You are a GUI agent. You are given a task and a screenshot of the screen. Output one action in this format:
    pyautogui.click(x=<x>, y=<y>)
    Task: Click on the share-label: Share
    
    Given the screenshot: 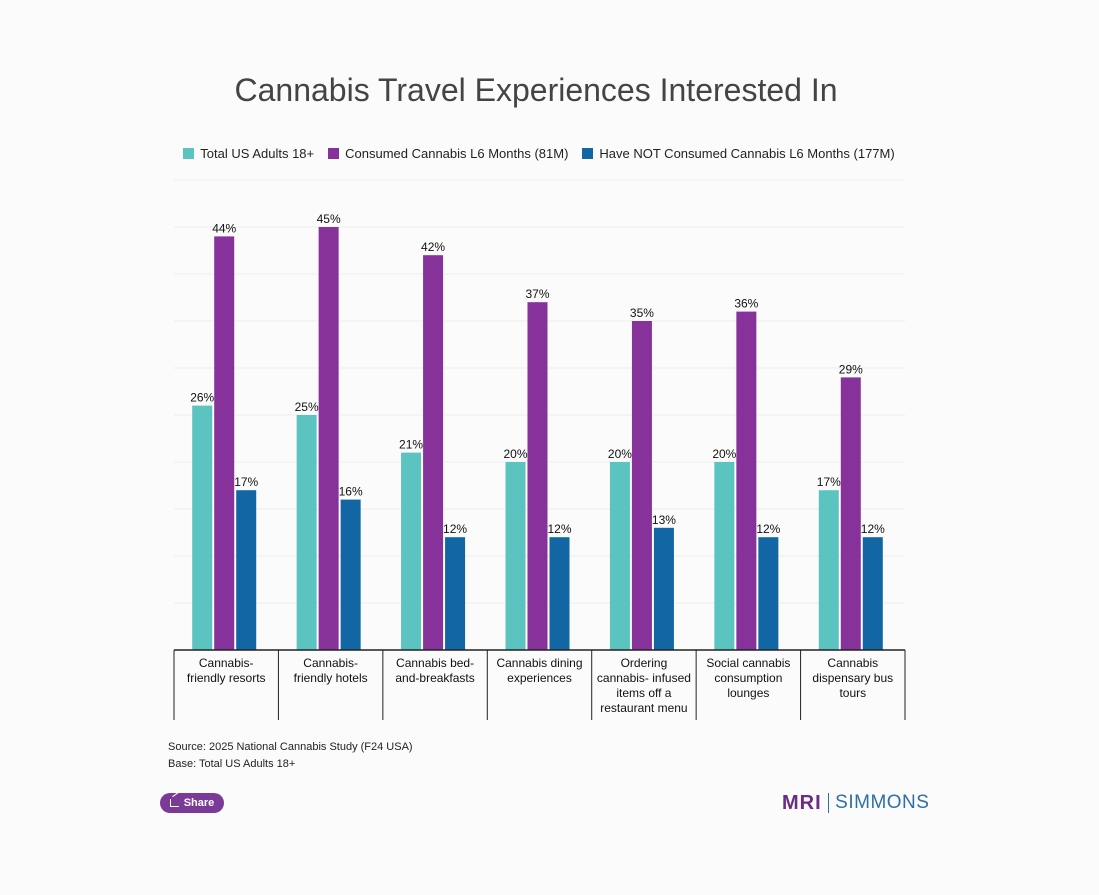 What is the action you would take?
    pyautogui.click(x=199, y=803)
    